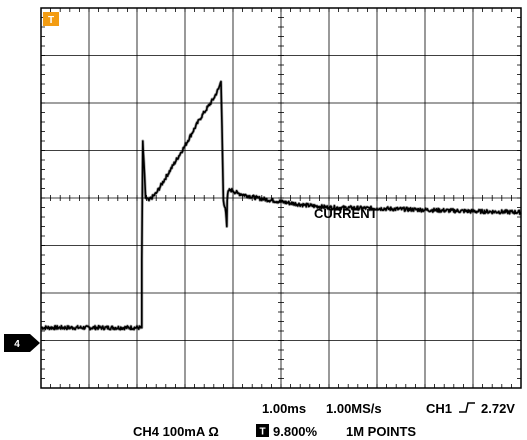  I want to click on sample-rate-readout: 1.00MS/s, so click(354, 408).